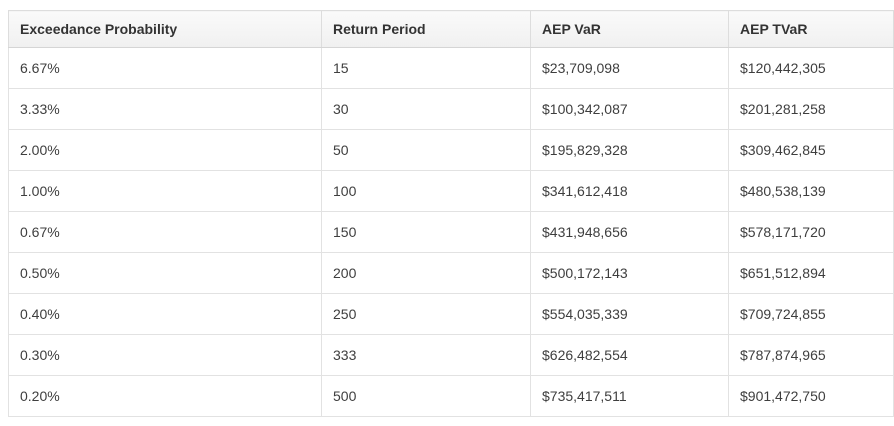  Describe the element at coordinates (629, 396) in the screenshot. I see `cell-aep_var: $735,417,511` at that location.